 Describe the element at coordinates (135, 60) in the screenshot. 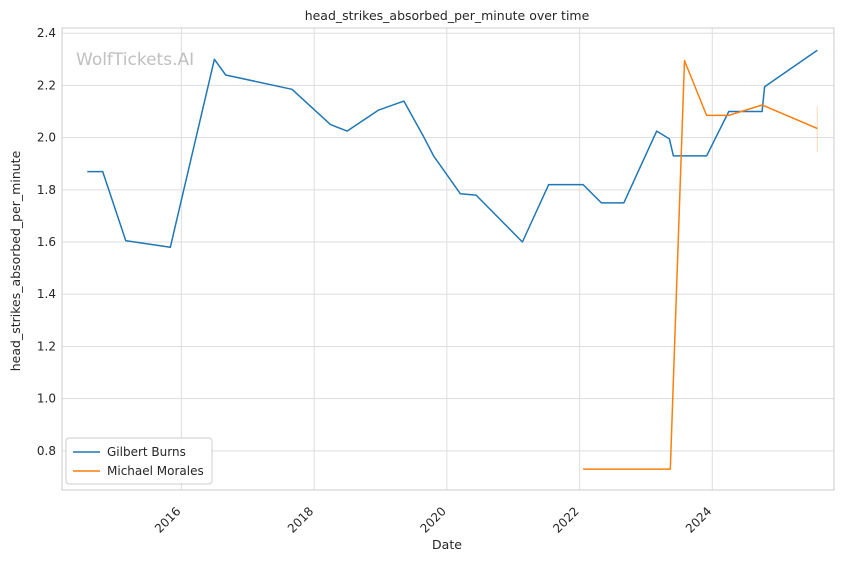

I see `watermark-text: WolfTickets.AI` at that location.